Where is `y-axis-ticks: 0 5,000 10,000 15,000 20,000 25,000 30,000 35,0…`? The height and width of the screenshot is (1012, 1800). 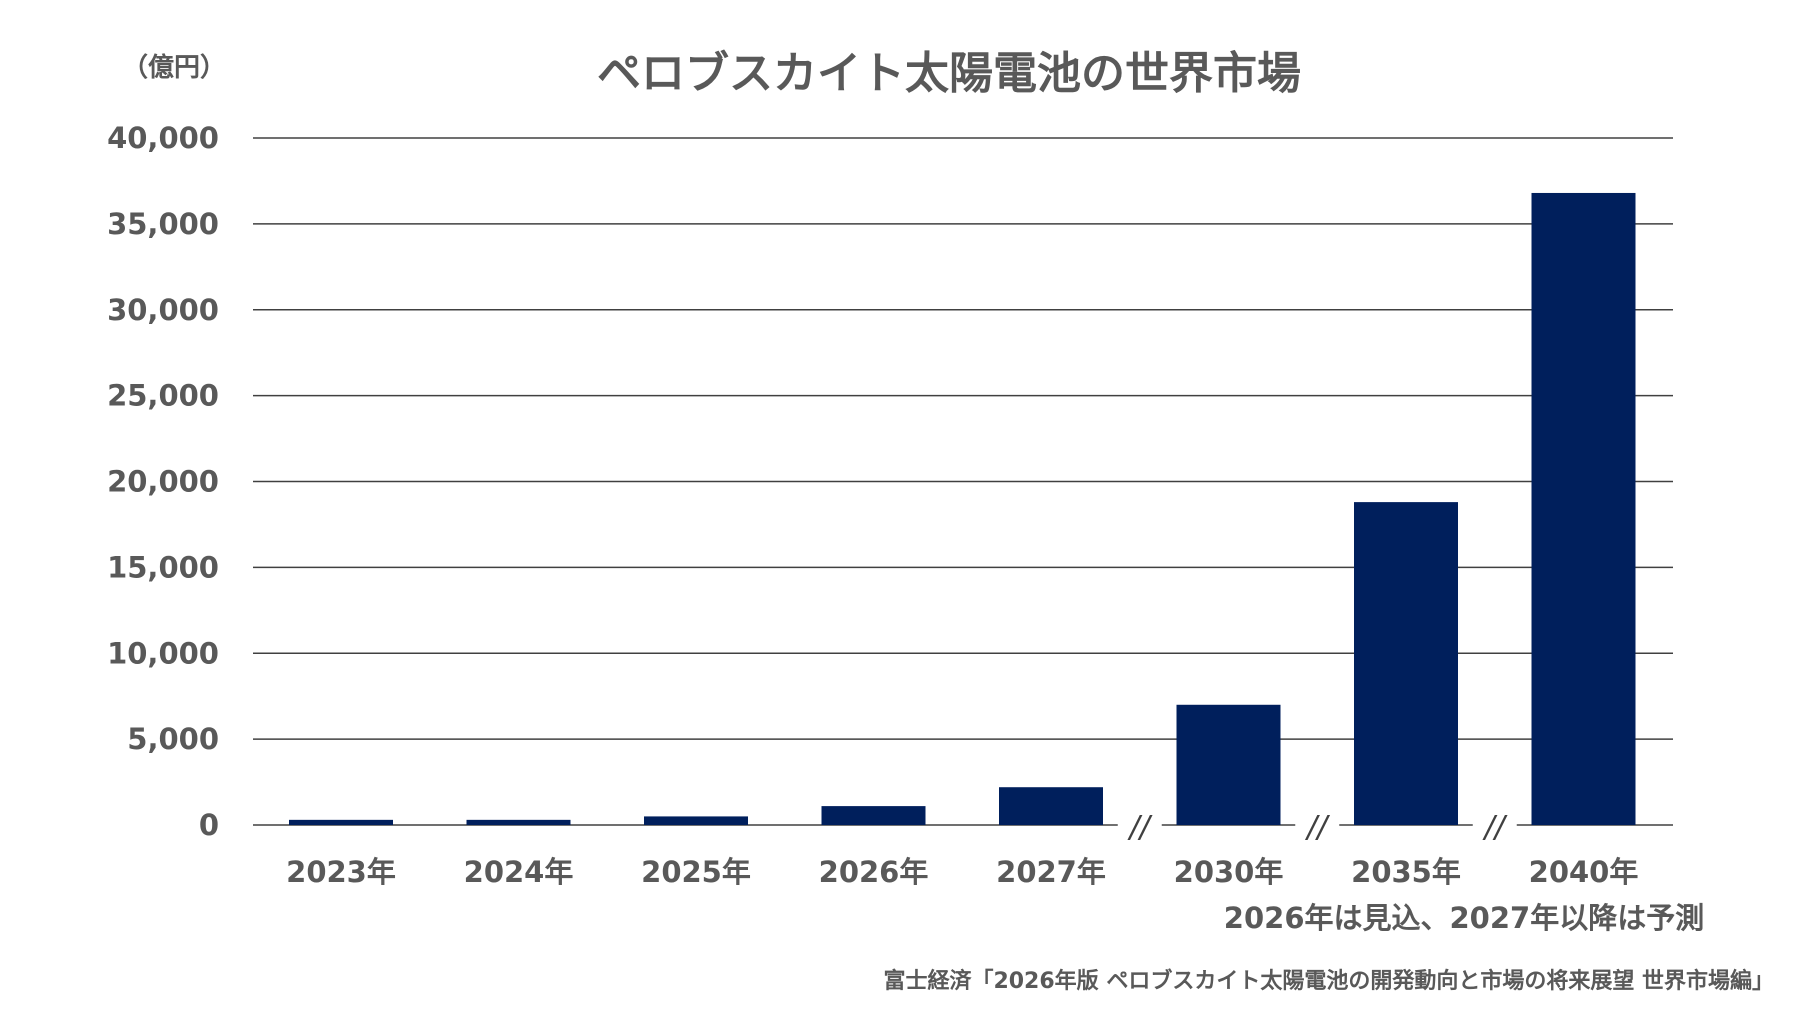 y-axis-ticks: 0 5,000 10,000 15,000 20,000 25,000 30,000 35,0… is located at coordinates (163, 481).